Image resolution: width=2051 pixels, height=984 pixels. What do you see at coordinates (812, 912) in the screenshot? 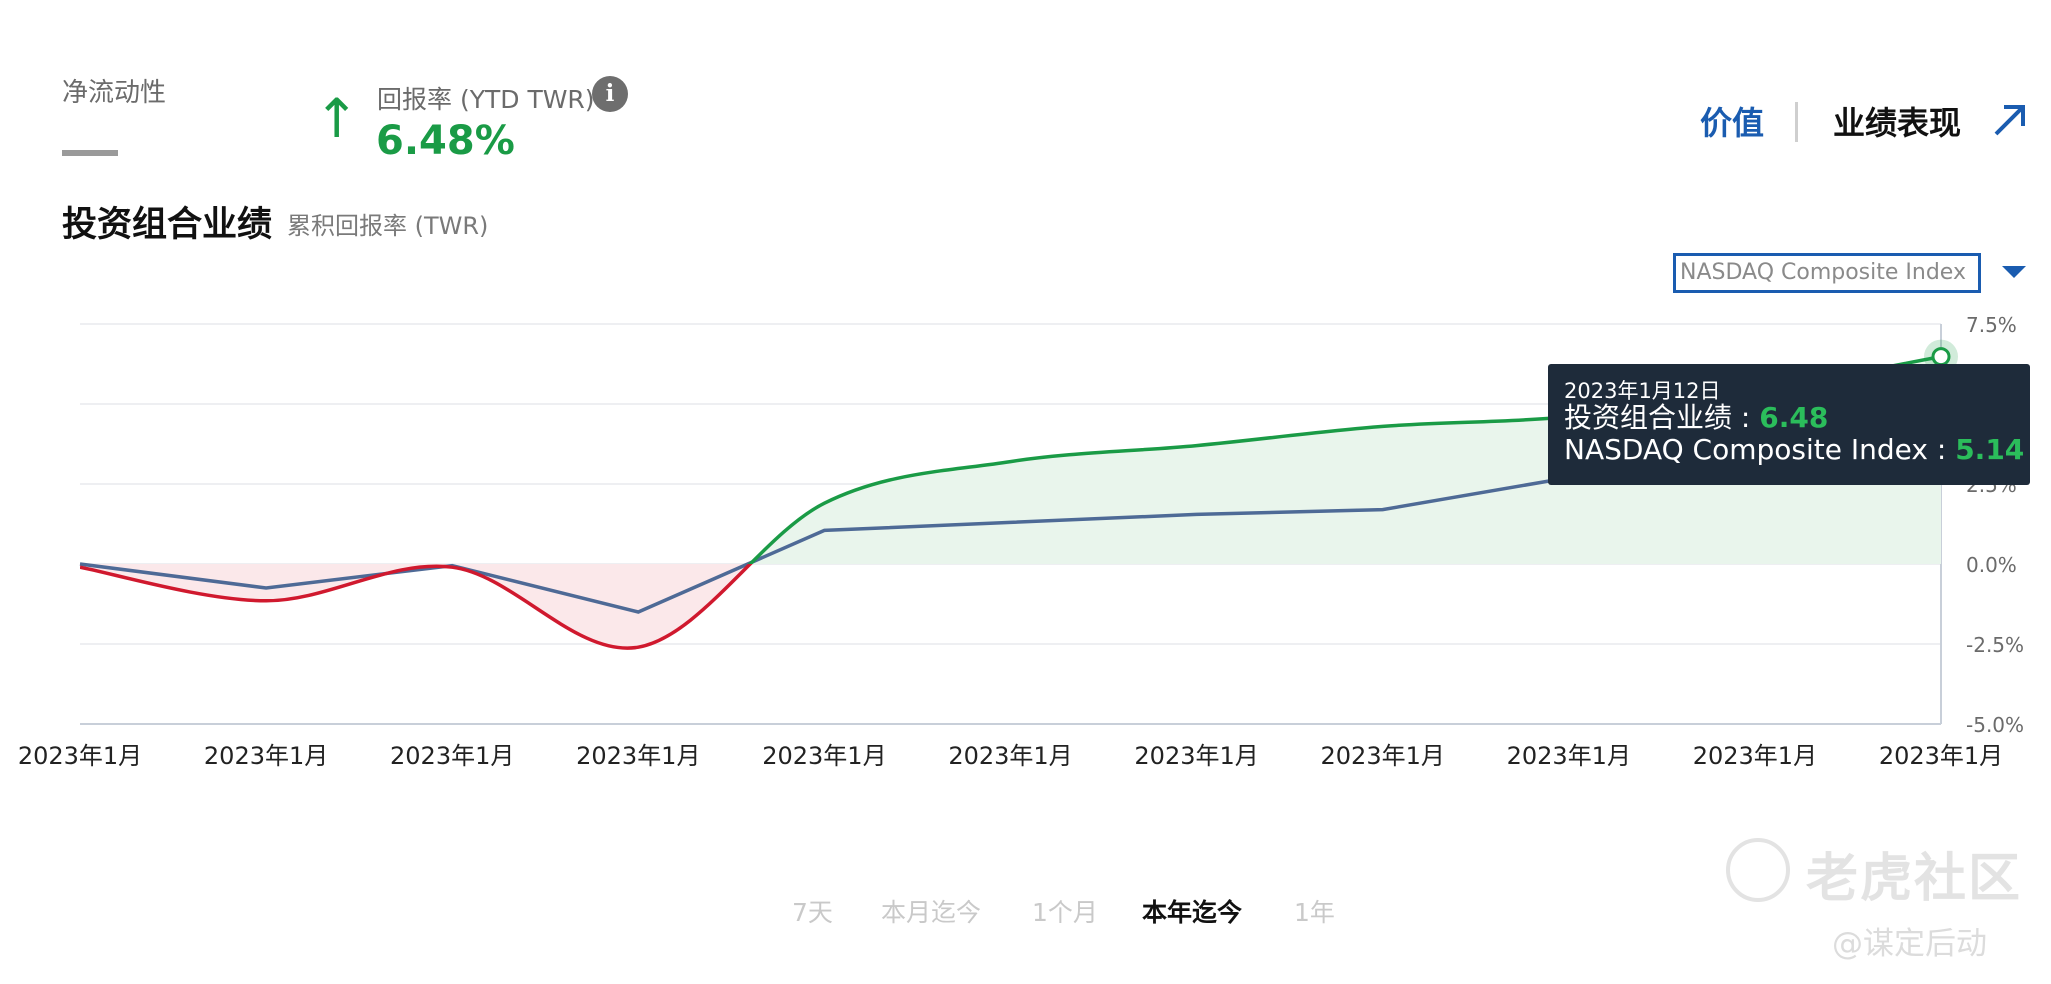
I see `range-tab-7d: 7天` at bounding box center [812, 912].